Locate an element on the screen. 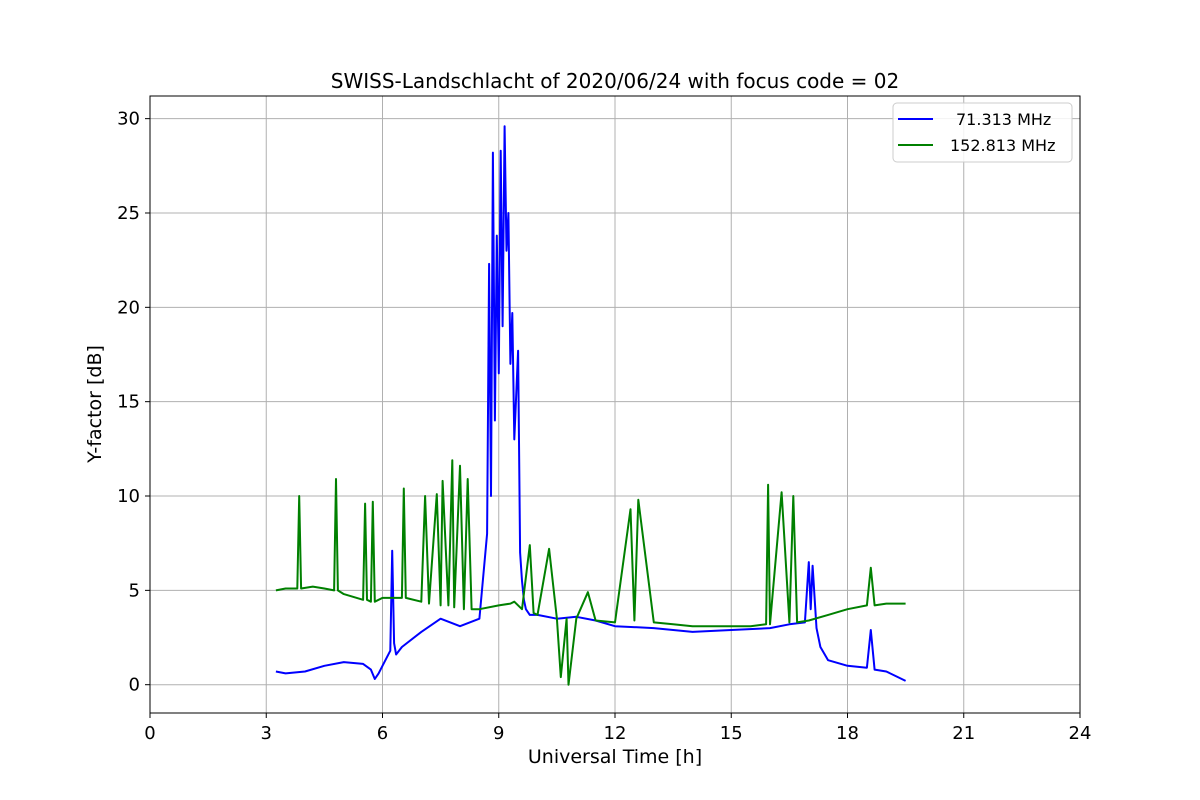 Image resolution: width=1200 pixels, height=800 pixels. x-tick-label-9: 9 is located at coordinates (498, 733).